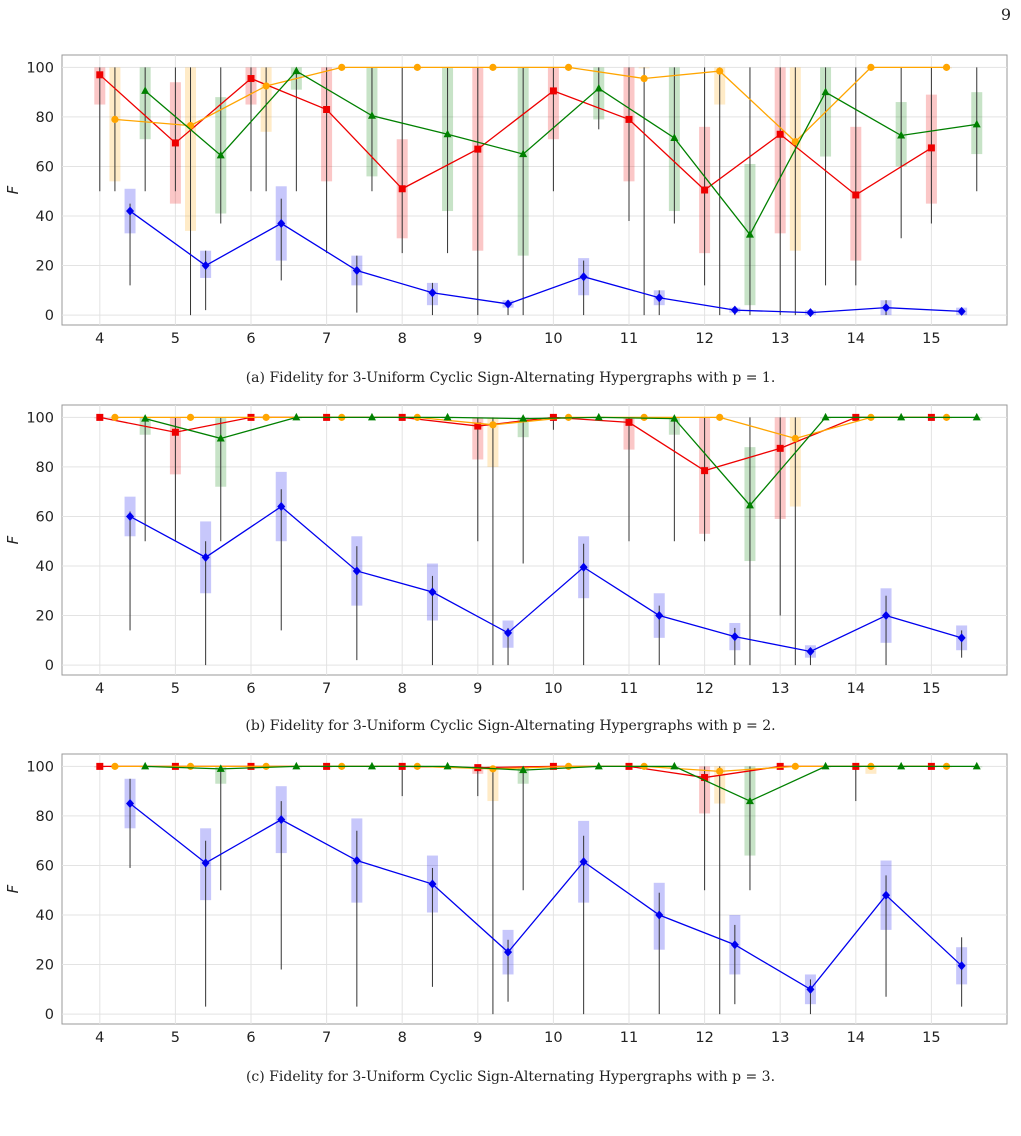 The image size is (1021, 1136). What do you see at coordinates (871, 770) in the screenshot?
I see `iqr-box` at bounding box center [871, 770].